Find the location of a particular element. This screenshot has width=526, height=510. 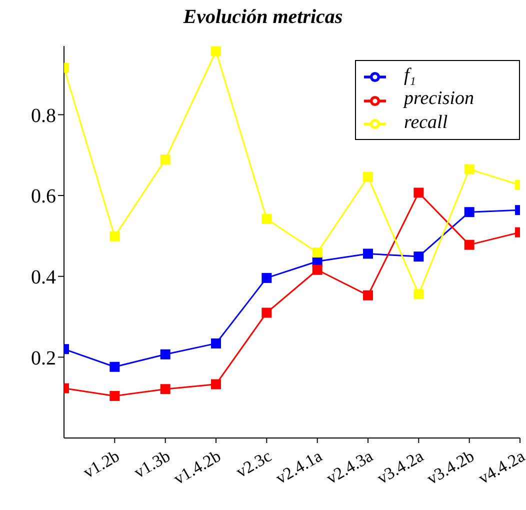

legend-label: precision is located at coordinates (439, 99).